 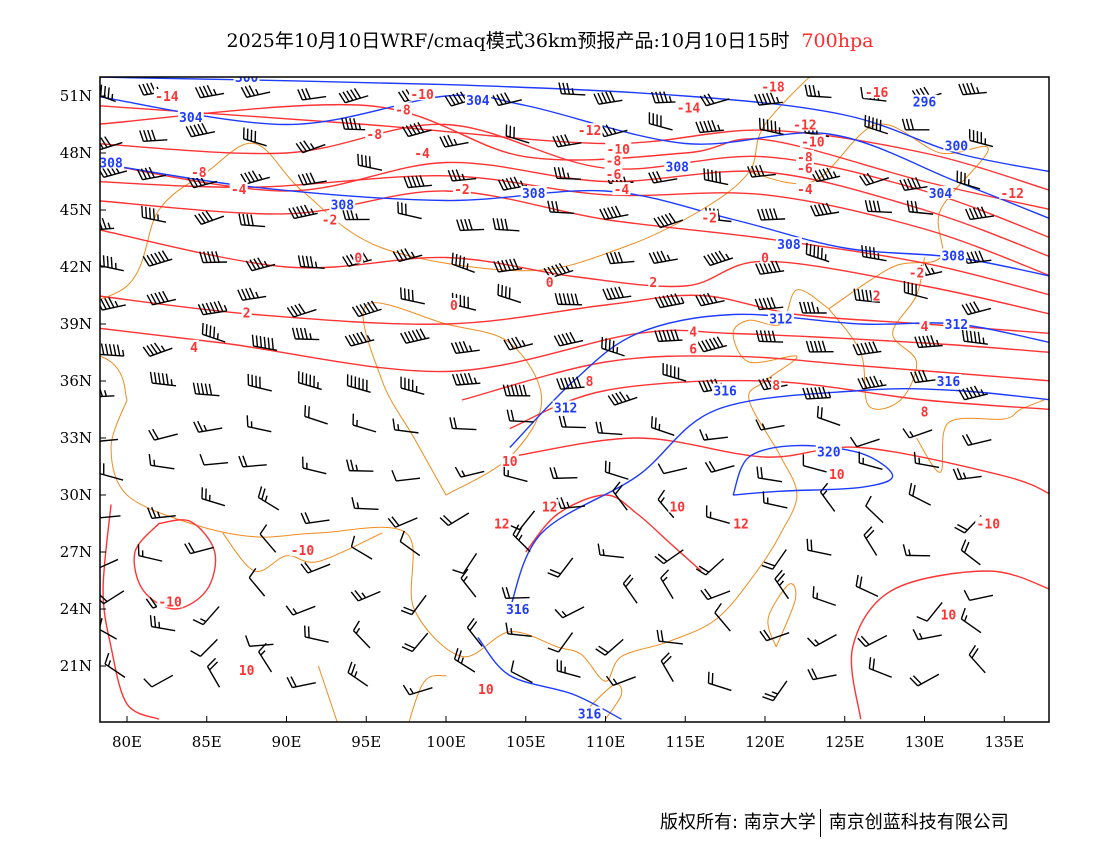 I want to click on height-label: 316, so click(x=518, y=610).